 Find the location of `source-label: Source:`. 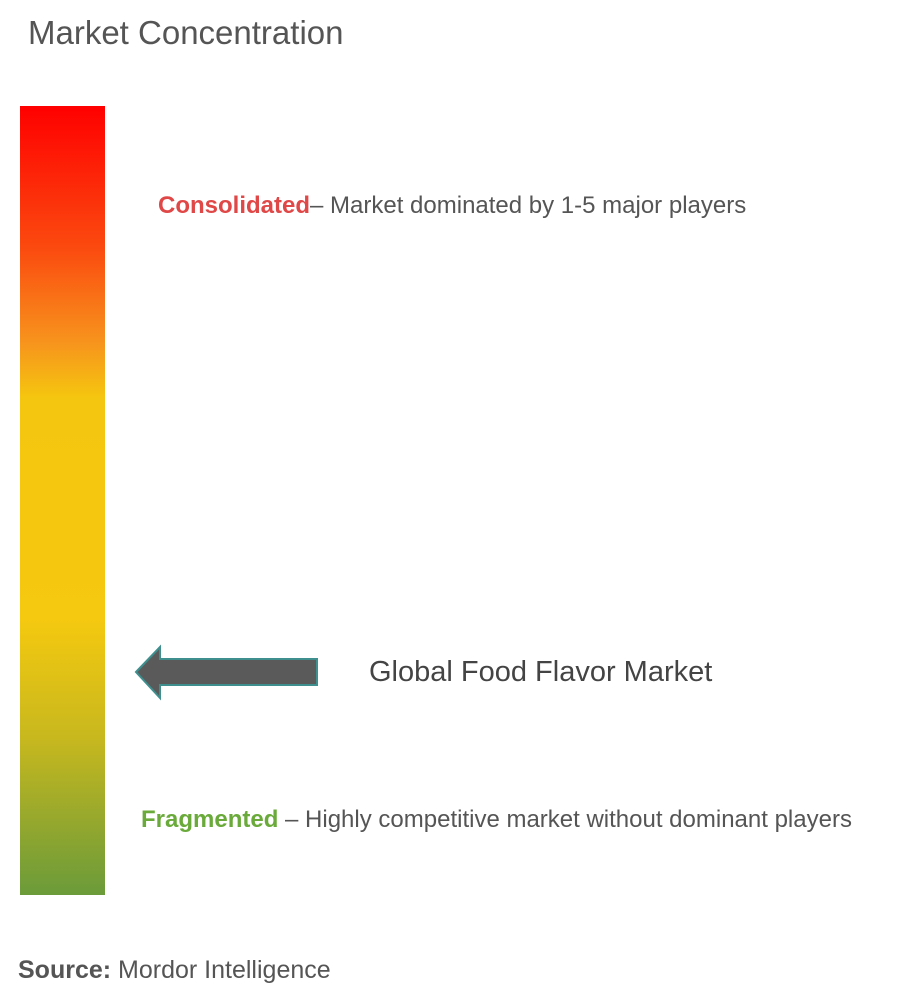

source-label: Source: is located at coordinates (65, 970).